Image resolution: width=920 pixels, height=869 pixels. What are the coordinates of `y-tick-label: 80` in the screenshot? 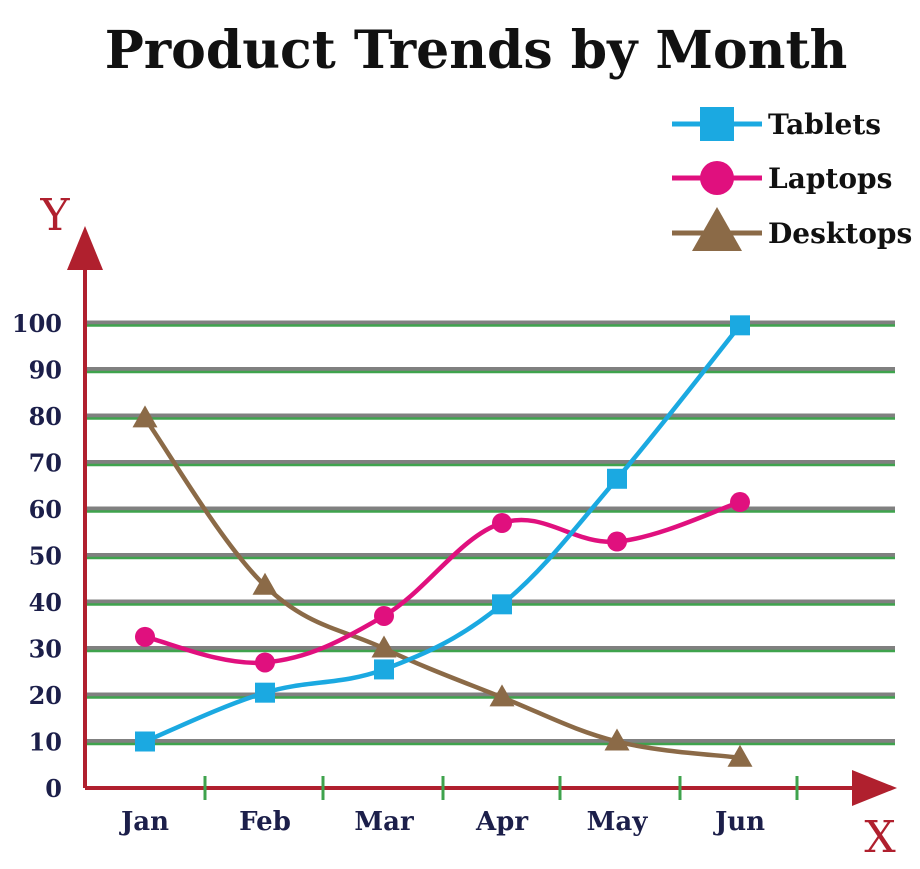 It's located at (45, 416).